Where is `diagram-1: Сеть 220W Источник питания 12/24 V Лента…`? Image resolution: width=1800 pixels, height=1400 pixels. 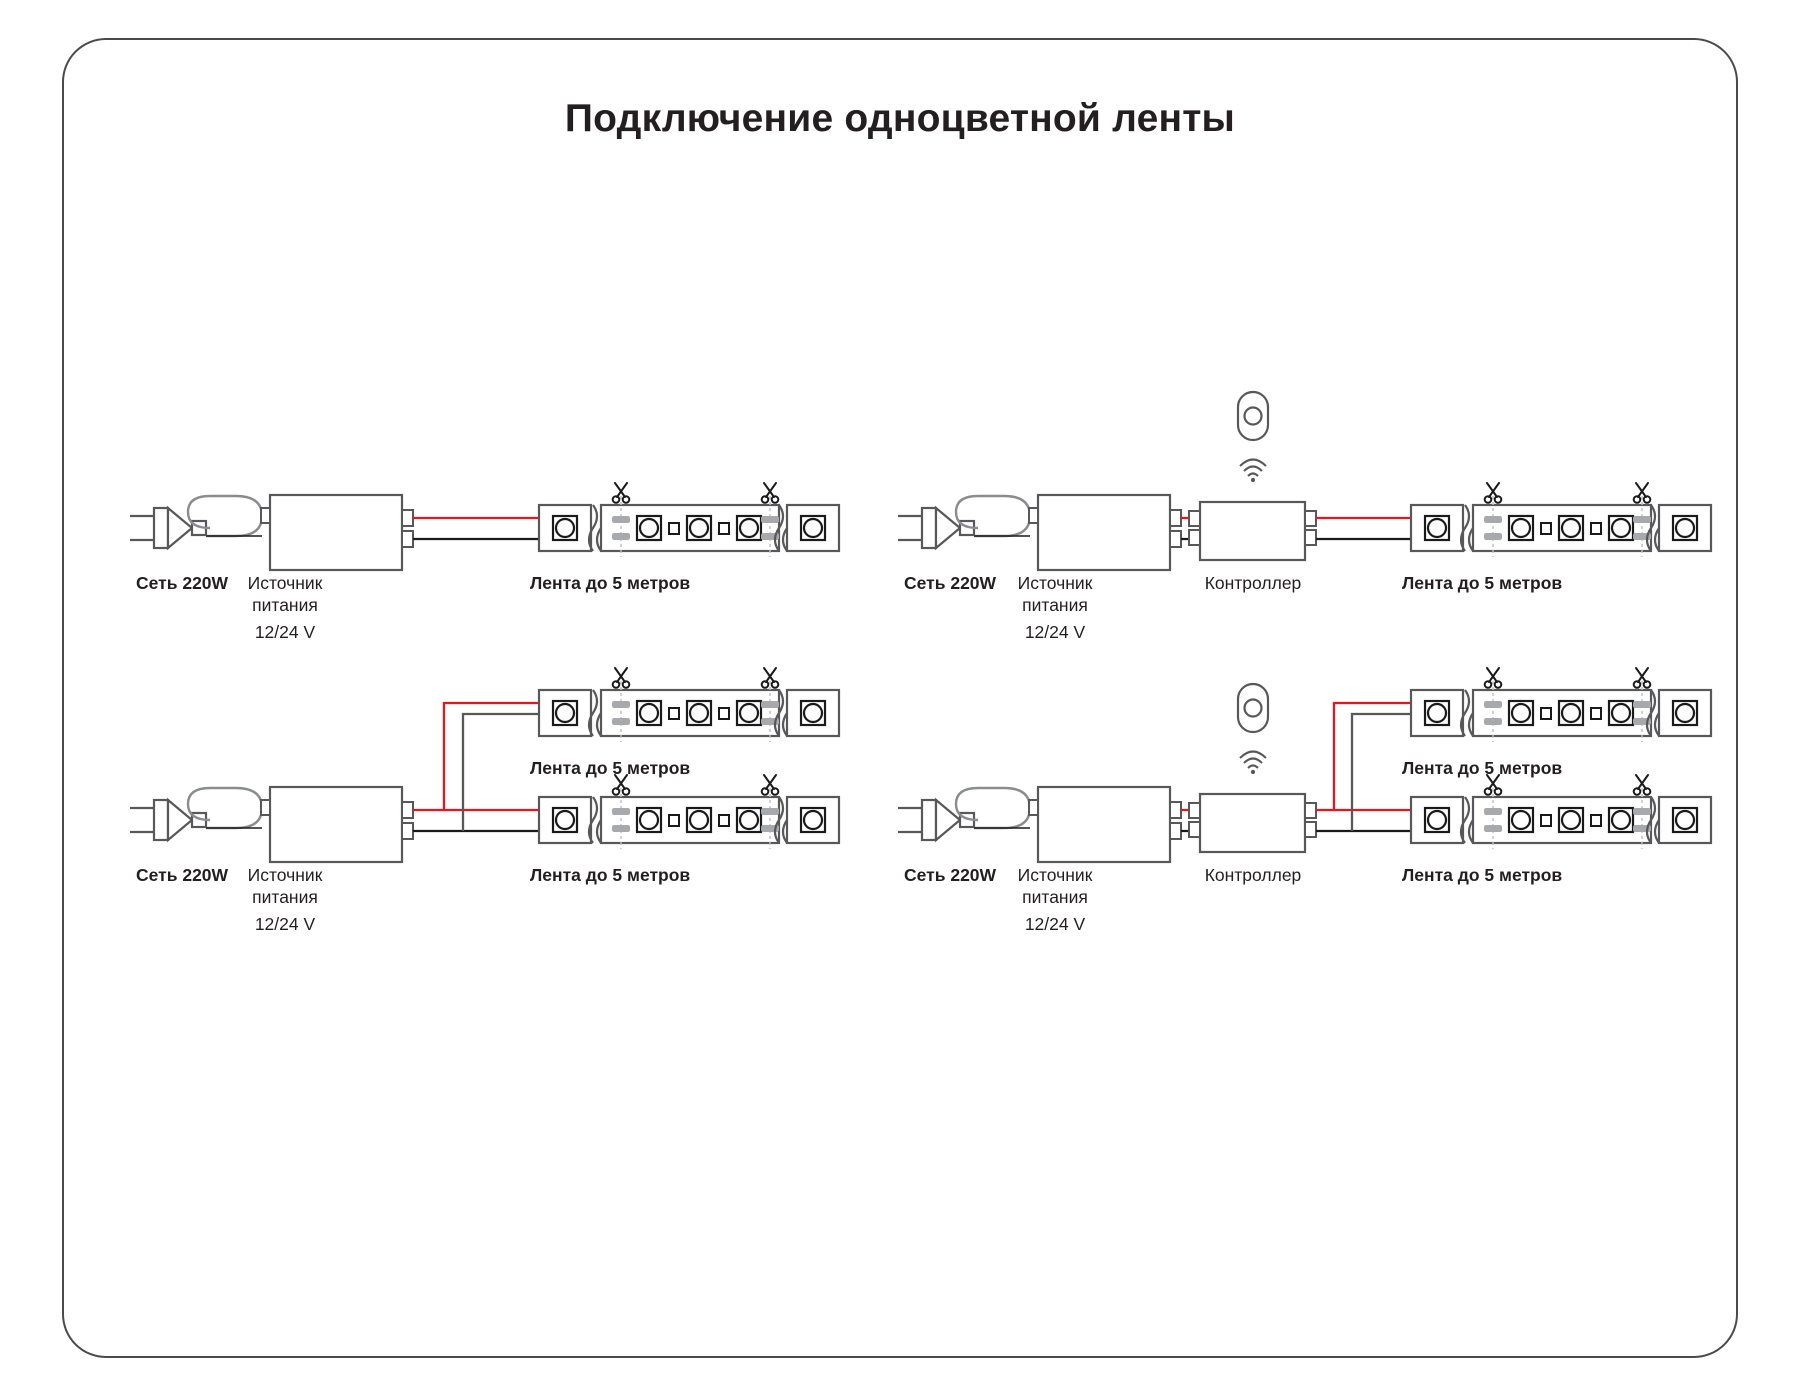
diagram-1: Сеть 220W Источник питания 12/24 V Лента… is located at coordinates (484, 562).